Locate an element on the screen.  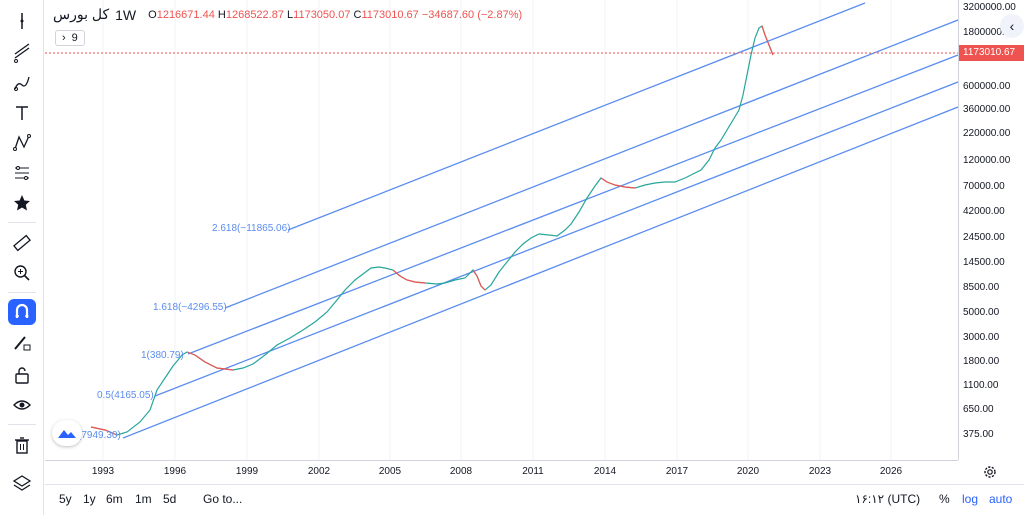
trash-icon is located at coordinates (22, 445).